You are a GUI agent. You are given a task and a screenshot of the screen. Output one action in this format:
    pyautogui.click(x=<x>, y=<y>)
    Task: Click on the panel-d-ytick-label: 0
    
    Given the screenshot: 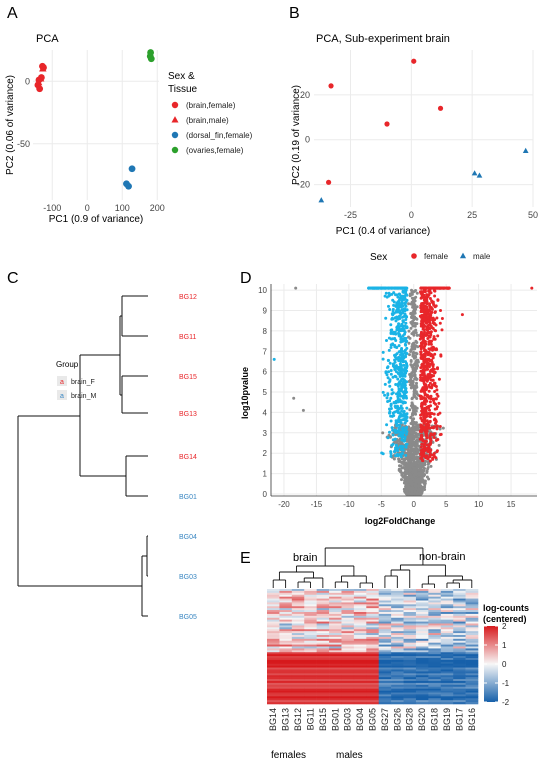 What is the action you would take?
    pyautogui.click(x=265, y=494)
    